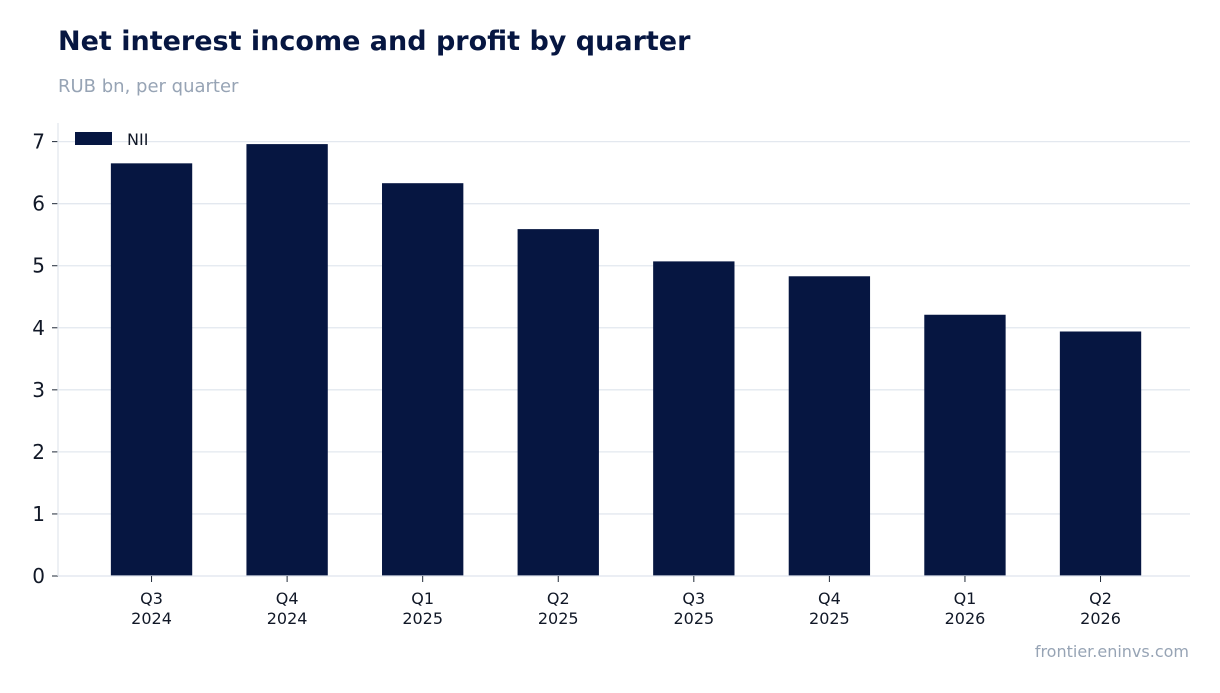 Image resolution: width=1220 pixels, height=693 pixels. I want to click on x-tick-label: Q1 2026, so click(965, 608).